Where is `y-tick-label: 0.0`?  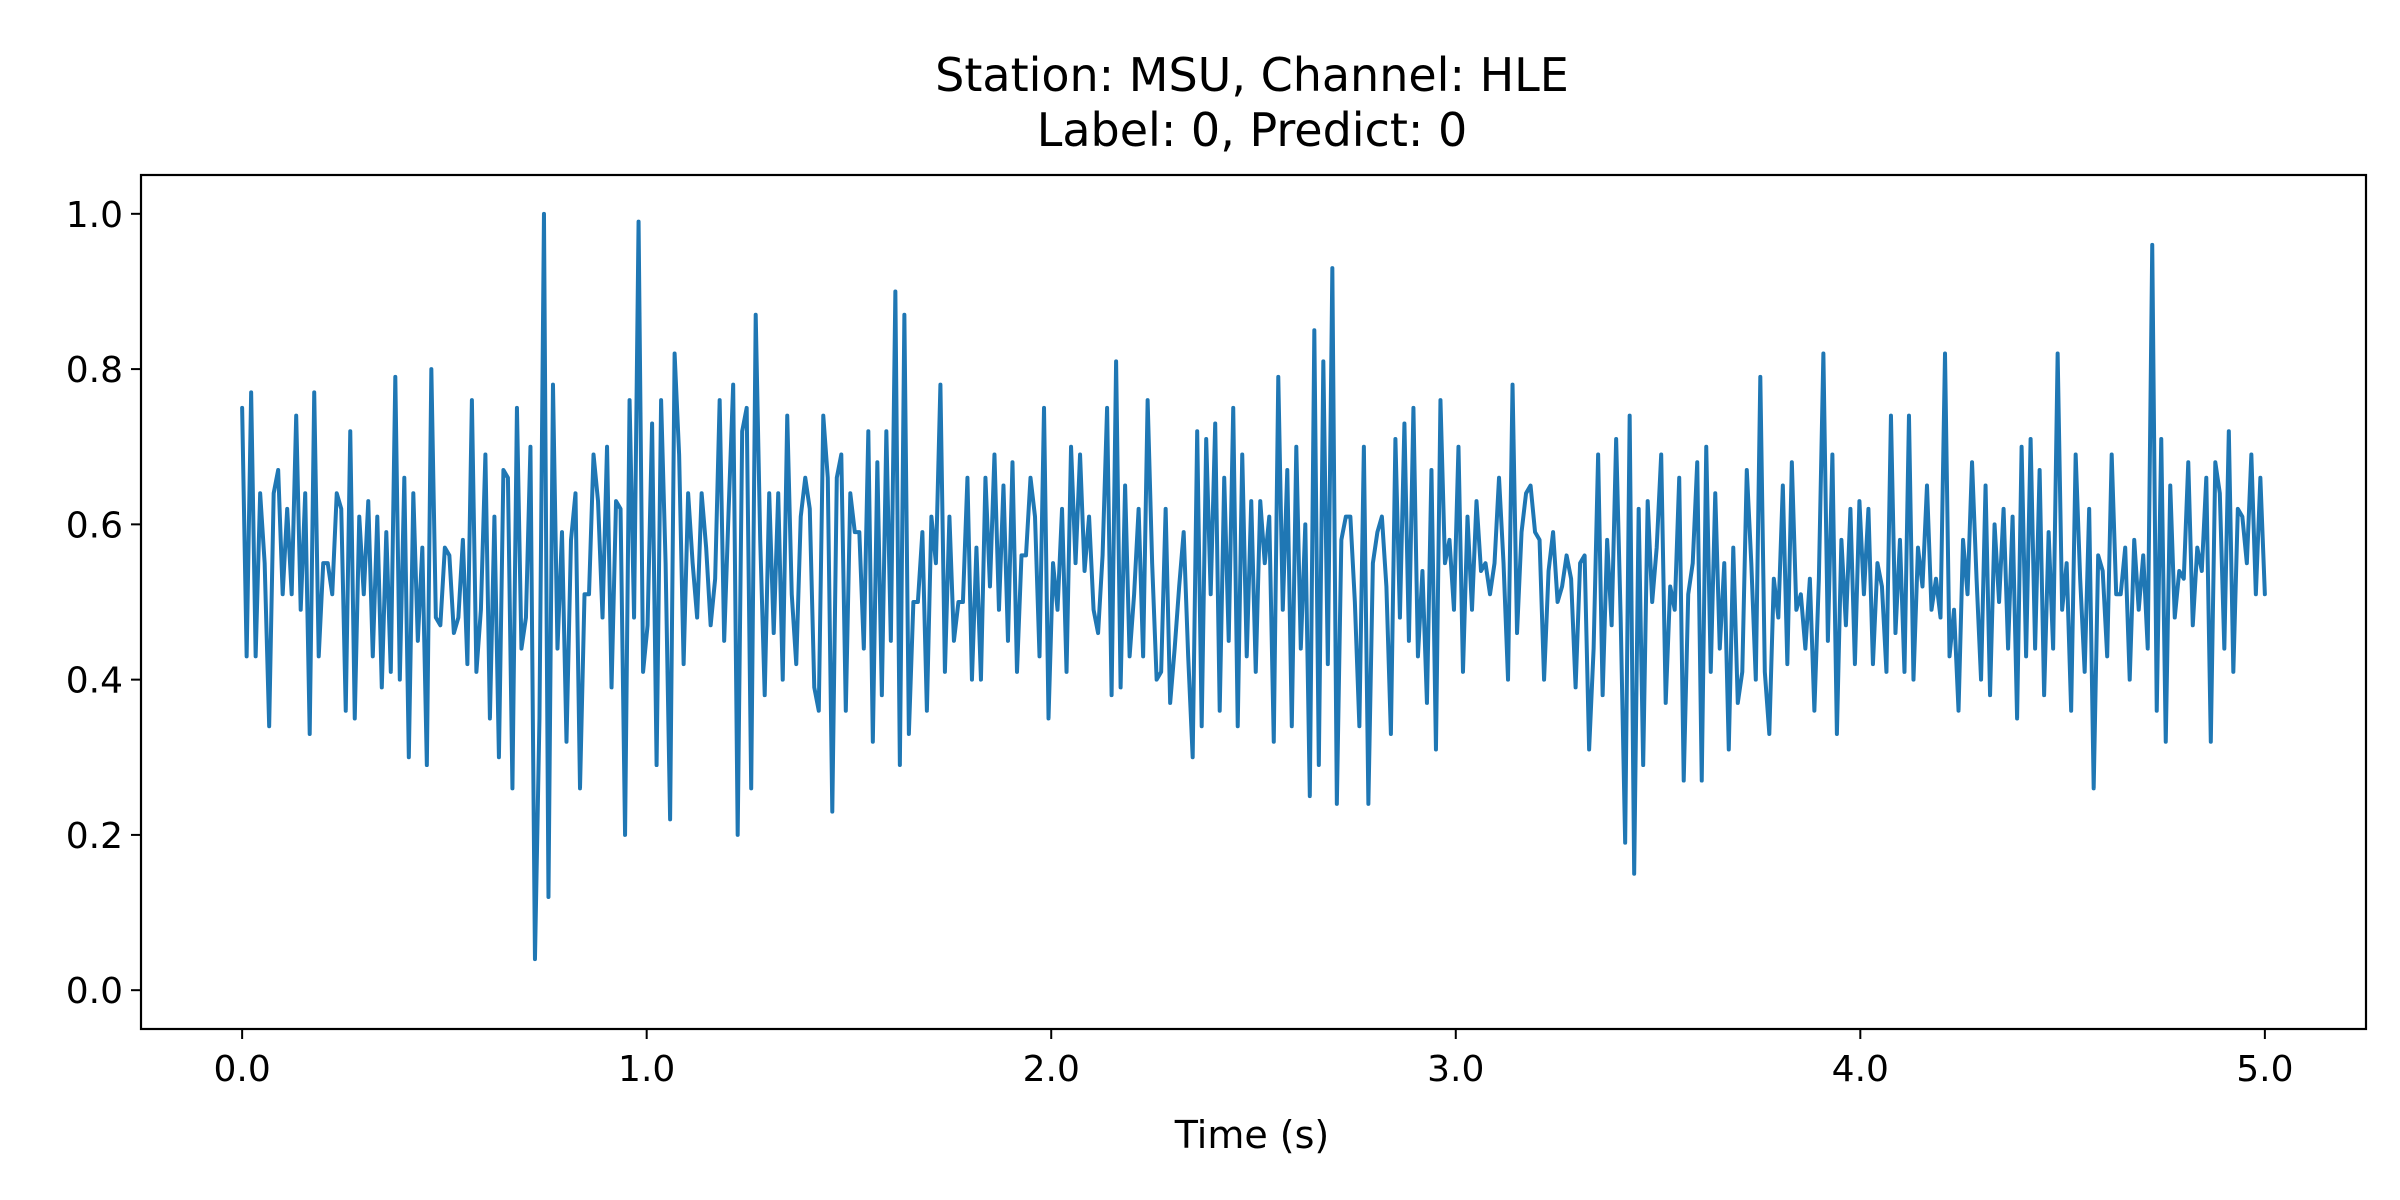 y-tick-label: 0.0 is located at coordinates (94, 991).